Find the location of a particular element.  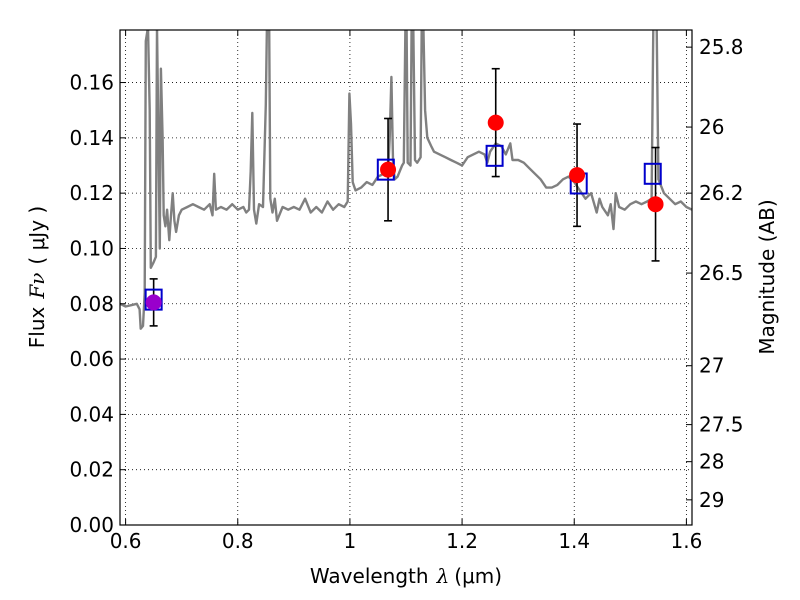

y-tick-label: 0.14 is located at coordinates (91, 138).